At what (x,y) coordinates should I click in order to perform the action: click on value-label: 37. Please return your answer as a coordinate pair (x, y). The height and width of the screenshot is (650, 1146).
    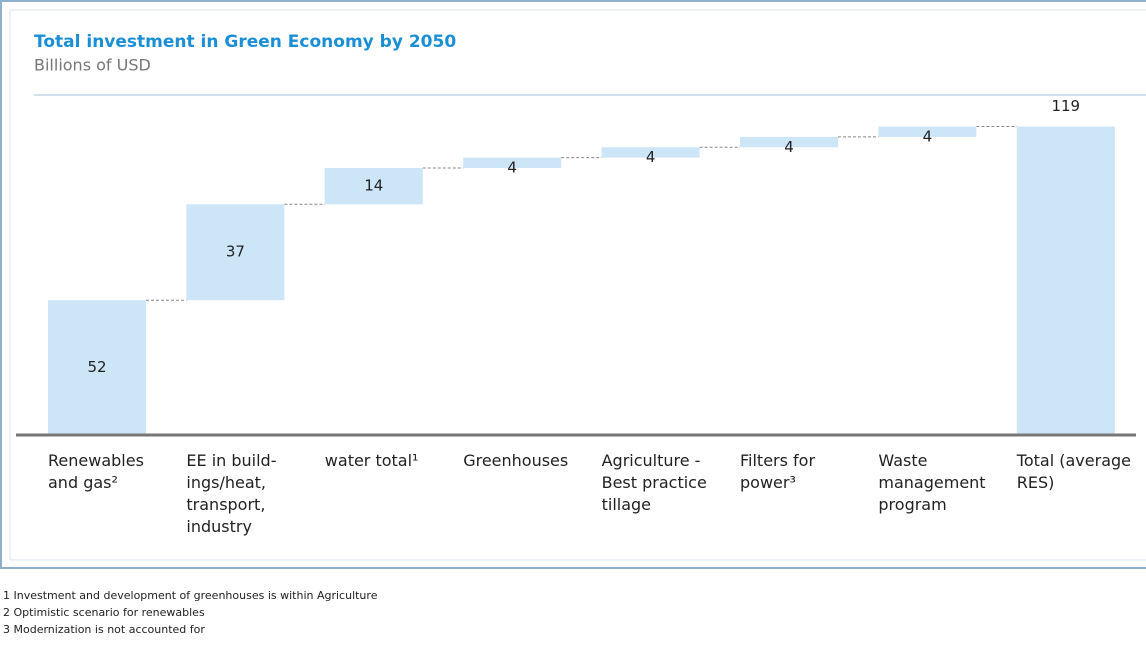
    Looking at the image, I should click on (235, 252).